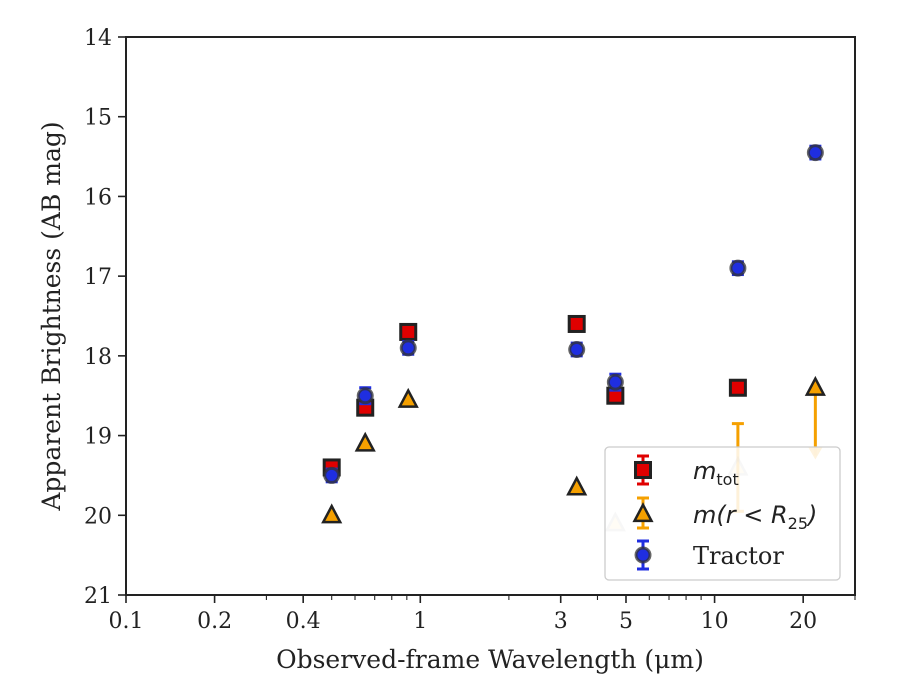 This screenshot has width=900, height=700. Describe the element at coordinates (738, 556) in the screenshot. I see `legend-label: Tractor` at that location.